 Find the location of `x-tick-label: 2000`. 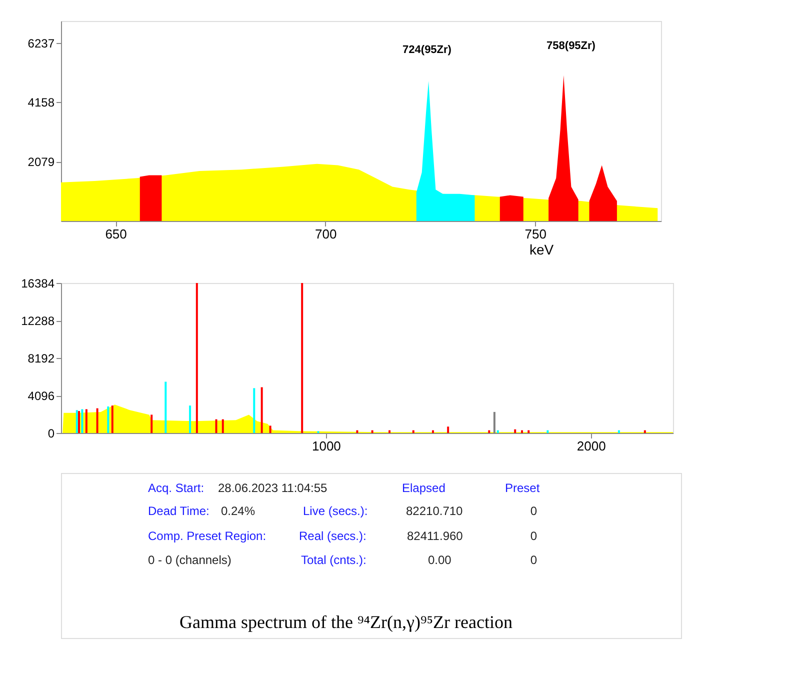

x-tick-label: 2000 is located at coordinates (591, 446).